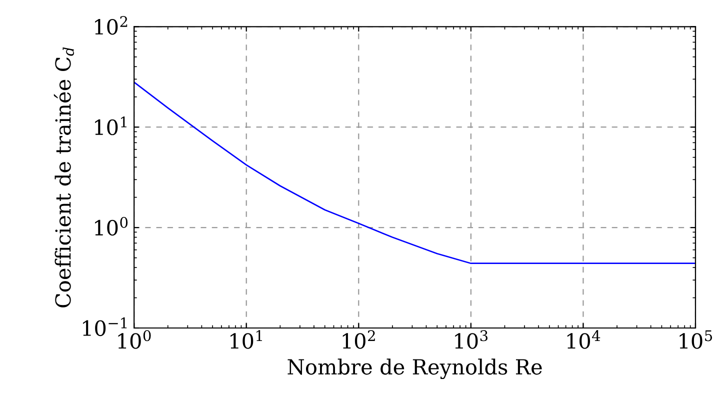 The image size is (717, 410). Describe the element at coordinates (111, 25) in the screenshot. I see `y-tick-label: 10$^{2}$` at that location.